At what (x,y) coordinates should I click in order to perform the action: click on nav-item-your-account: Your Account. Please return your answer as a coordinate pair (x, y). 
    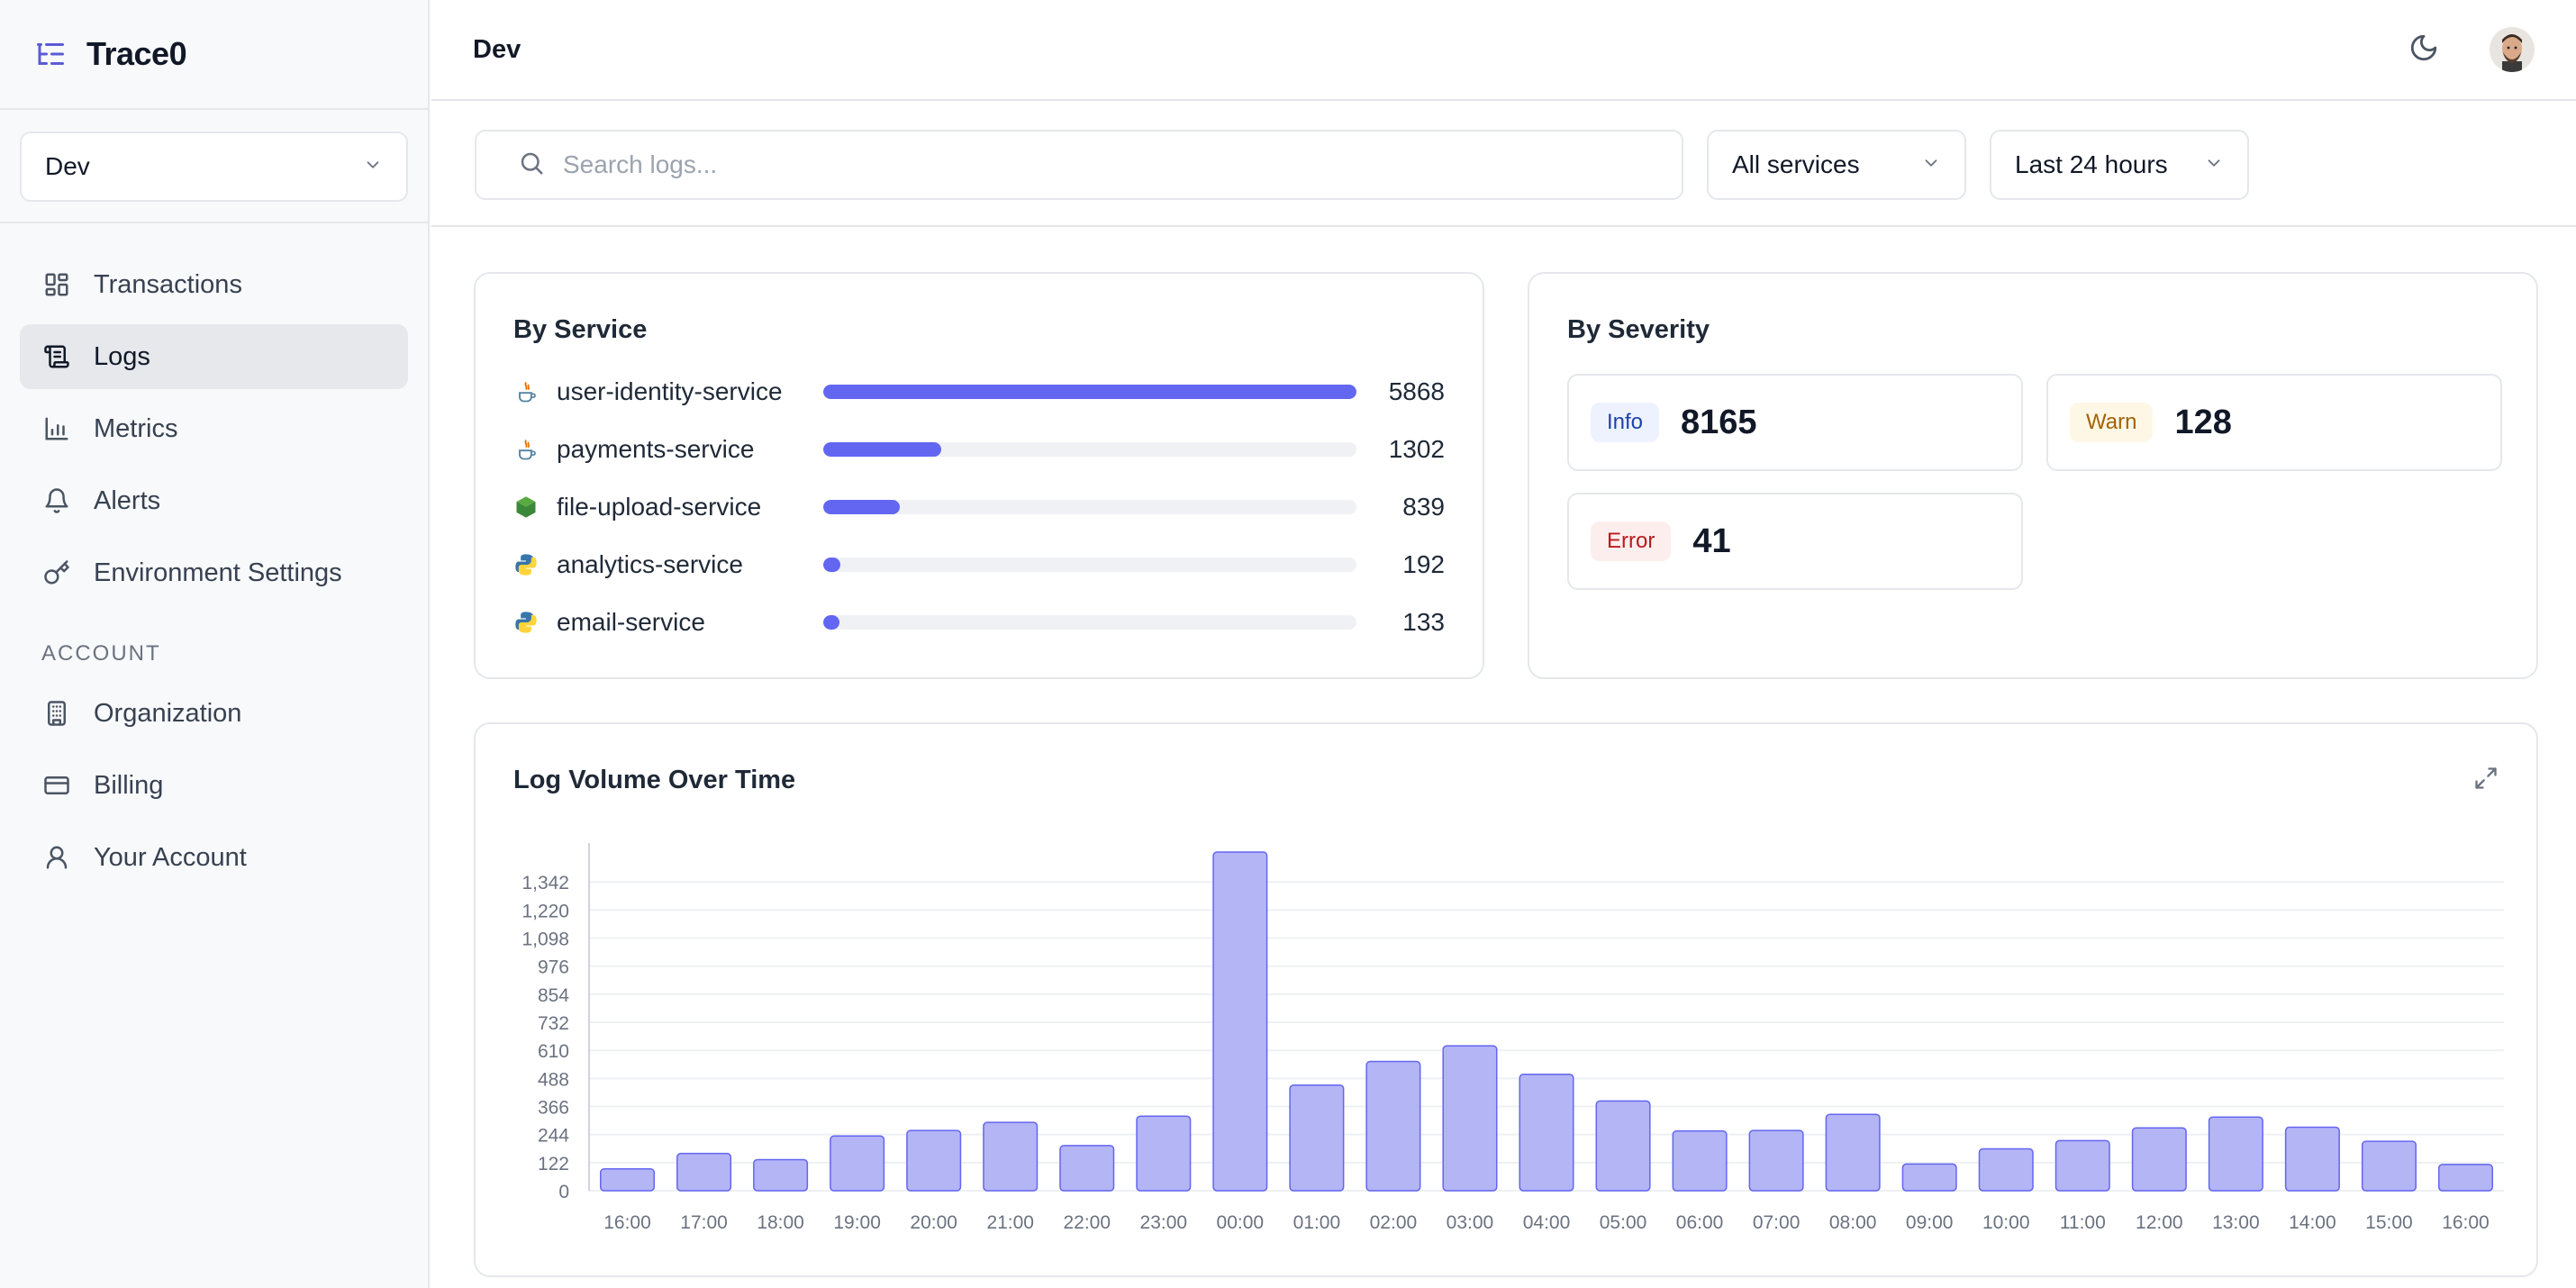
    Looking at the image, I should click on (214, 857).